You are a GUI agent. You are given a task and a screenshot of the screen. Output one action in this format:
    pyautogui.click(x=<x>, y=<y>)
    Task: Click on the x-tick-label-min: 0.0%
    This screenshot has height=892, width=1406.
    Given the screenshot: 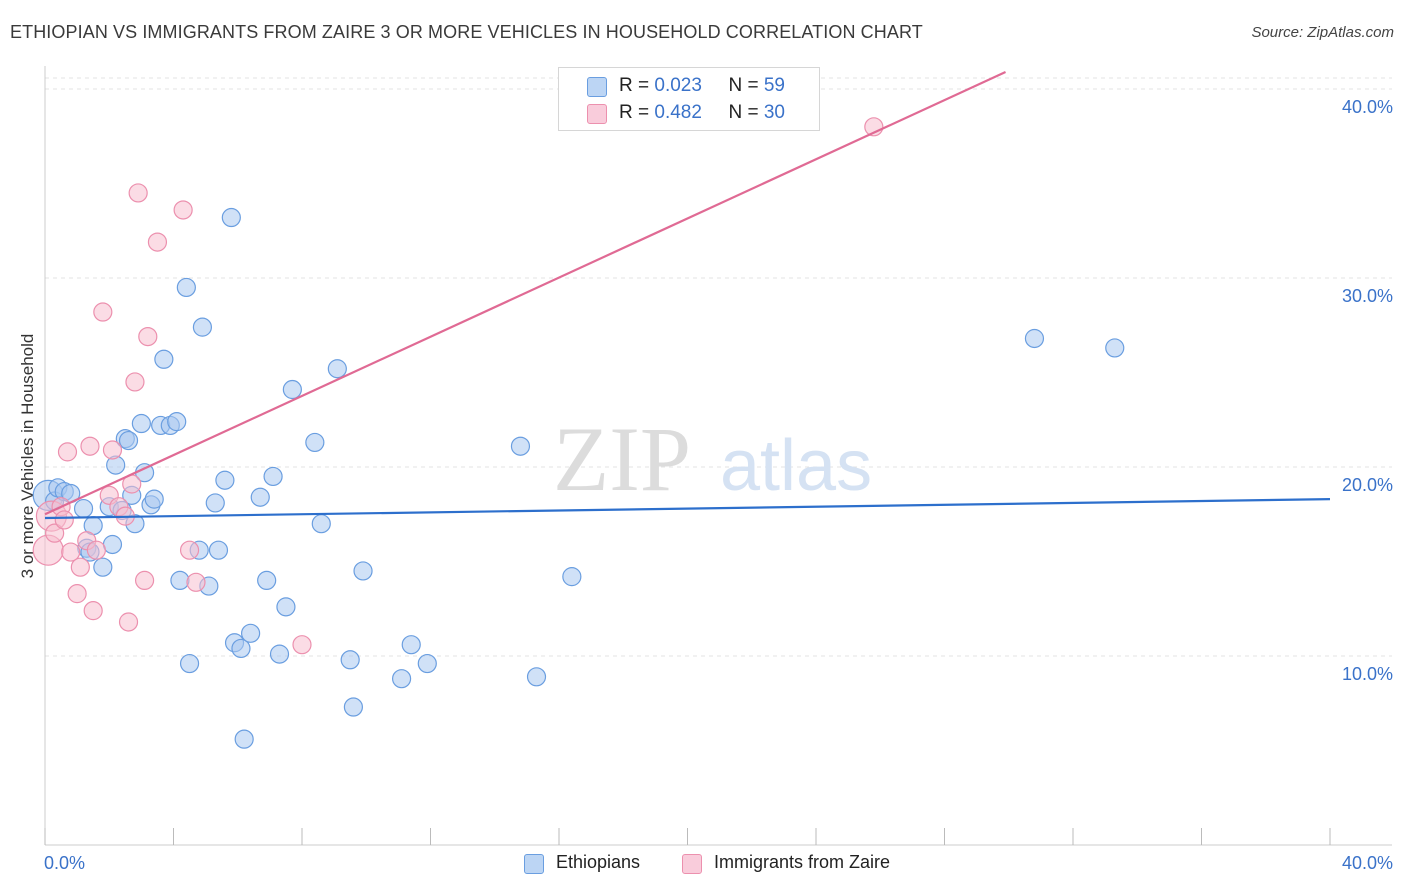 What is the action you would take?
    pyautogui.click(x=64, y=863)
    